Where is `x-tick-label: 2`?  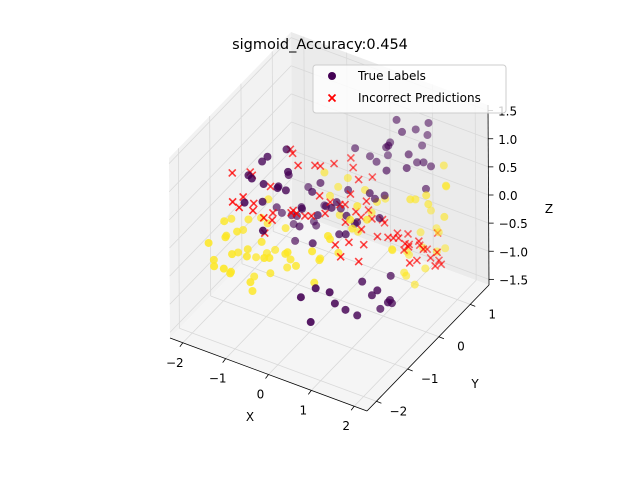
x-tick-label: 2 is located at coordinates (346, 426).